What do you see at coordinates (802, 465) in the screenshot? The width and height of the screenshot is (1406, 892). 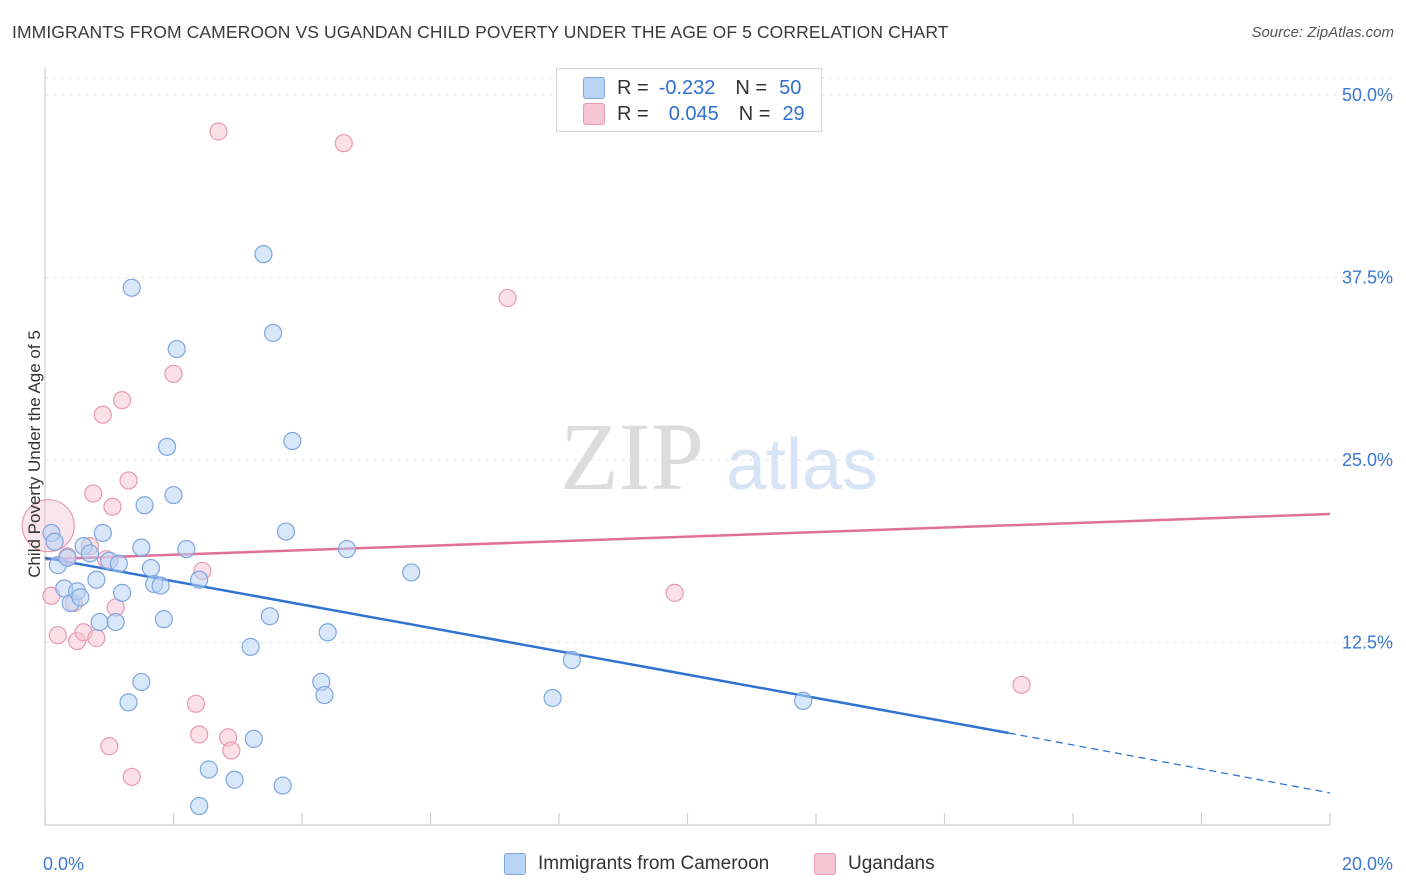 I see `watermark-atlas: atlas` at bounding box center [802, 465].